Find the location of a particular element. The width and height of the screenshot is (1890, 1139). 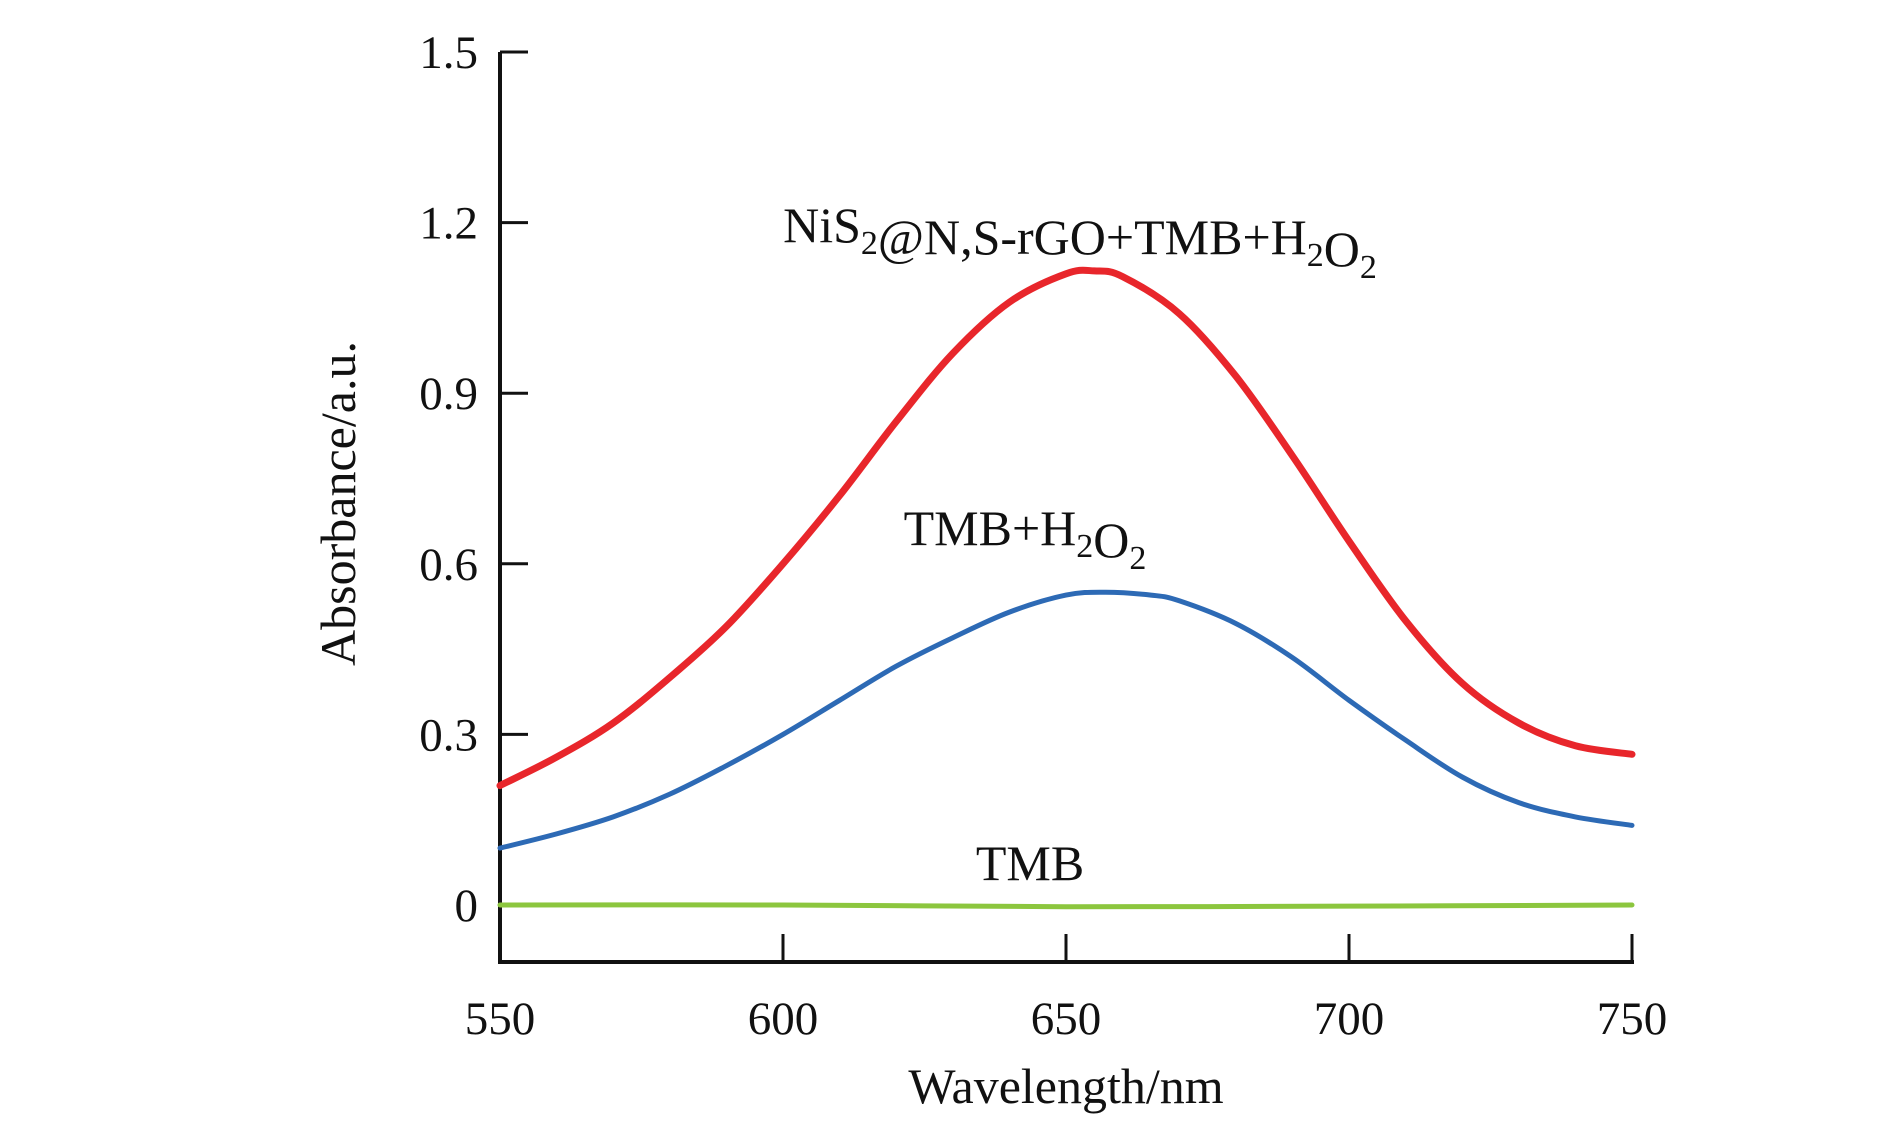

annotation-tmb-h2o2: TMB+H2O2 is located at coordinates (1025, 538).